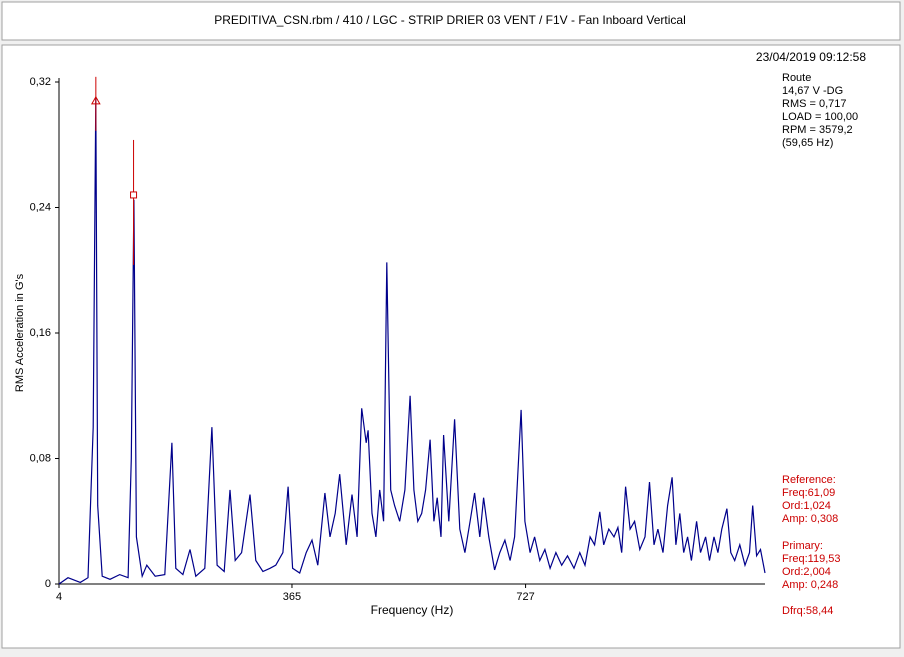 The width and height of the screenshot is (904, 657). I want to click on cursor-text: Primary:, so click(802, 546).